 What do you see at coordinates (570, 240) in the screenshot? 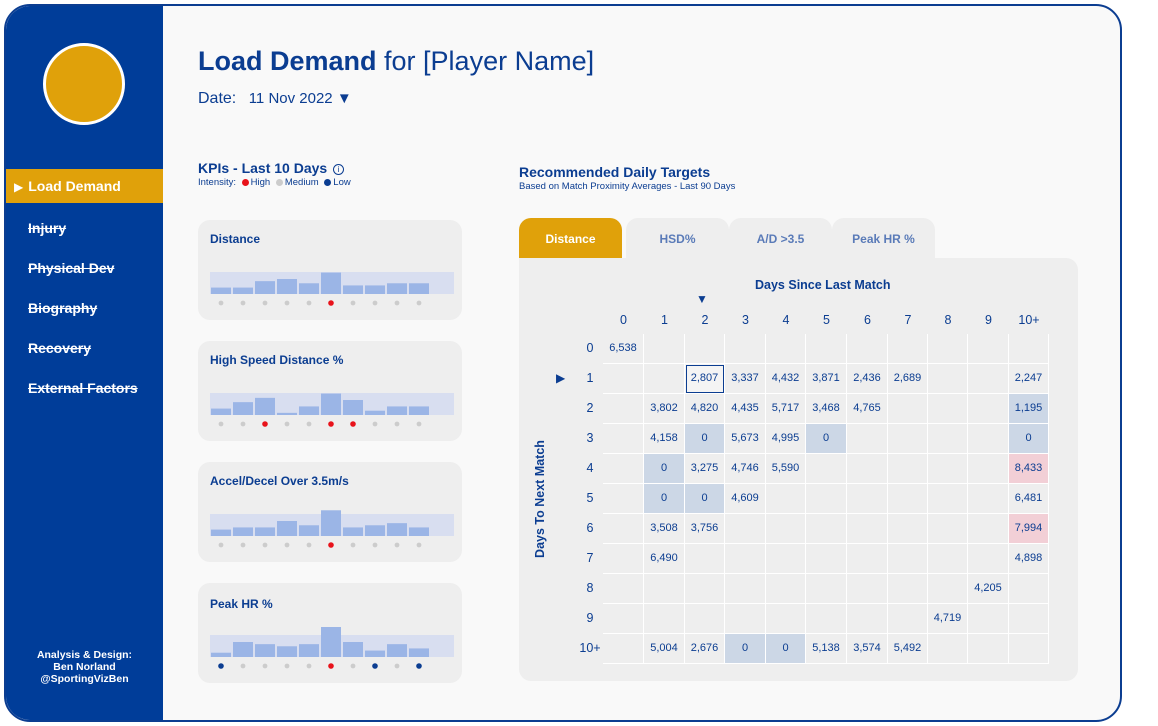
I see `tab-distance: Distance` at bounding box center [570, 240].